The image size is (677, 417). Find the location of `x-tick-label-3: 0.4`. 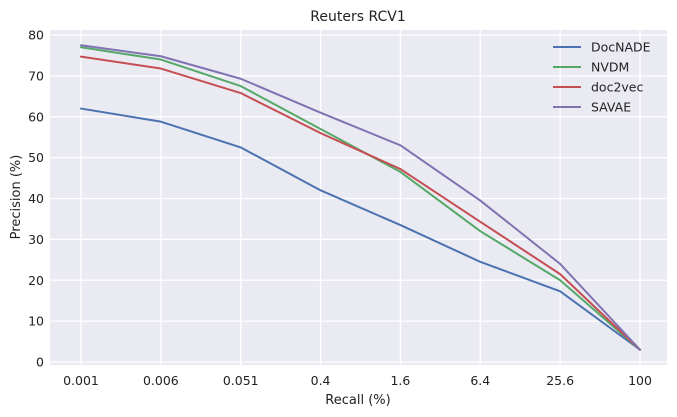

x-tick-label-3: 0.4 is located at coordinates (321, 380).